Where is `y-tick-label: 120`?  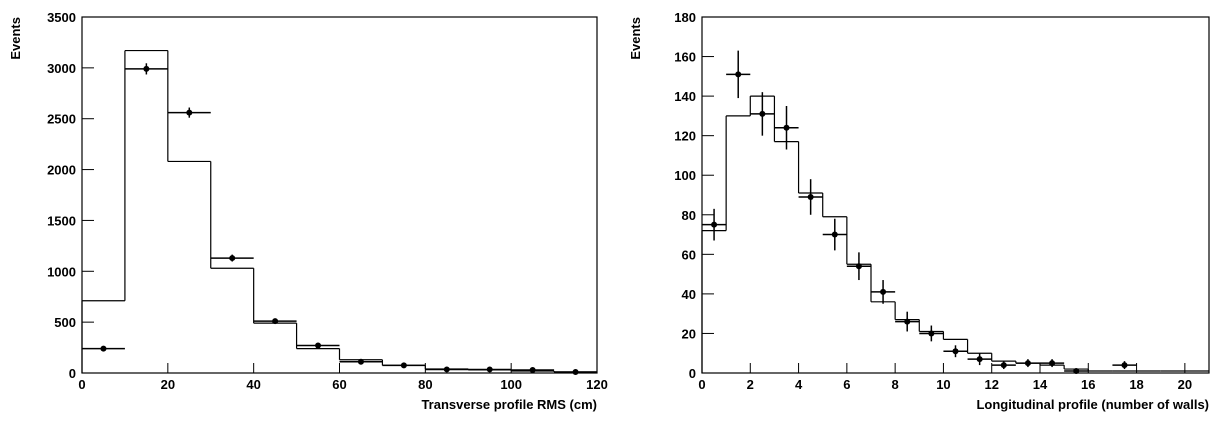 y-tick-label: 120 is located at coordinates (685, 136).